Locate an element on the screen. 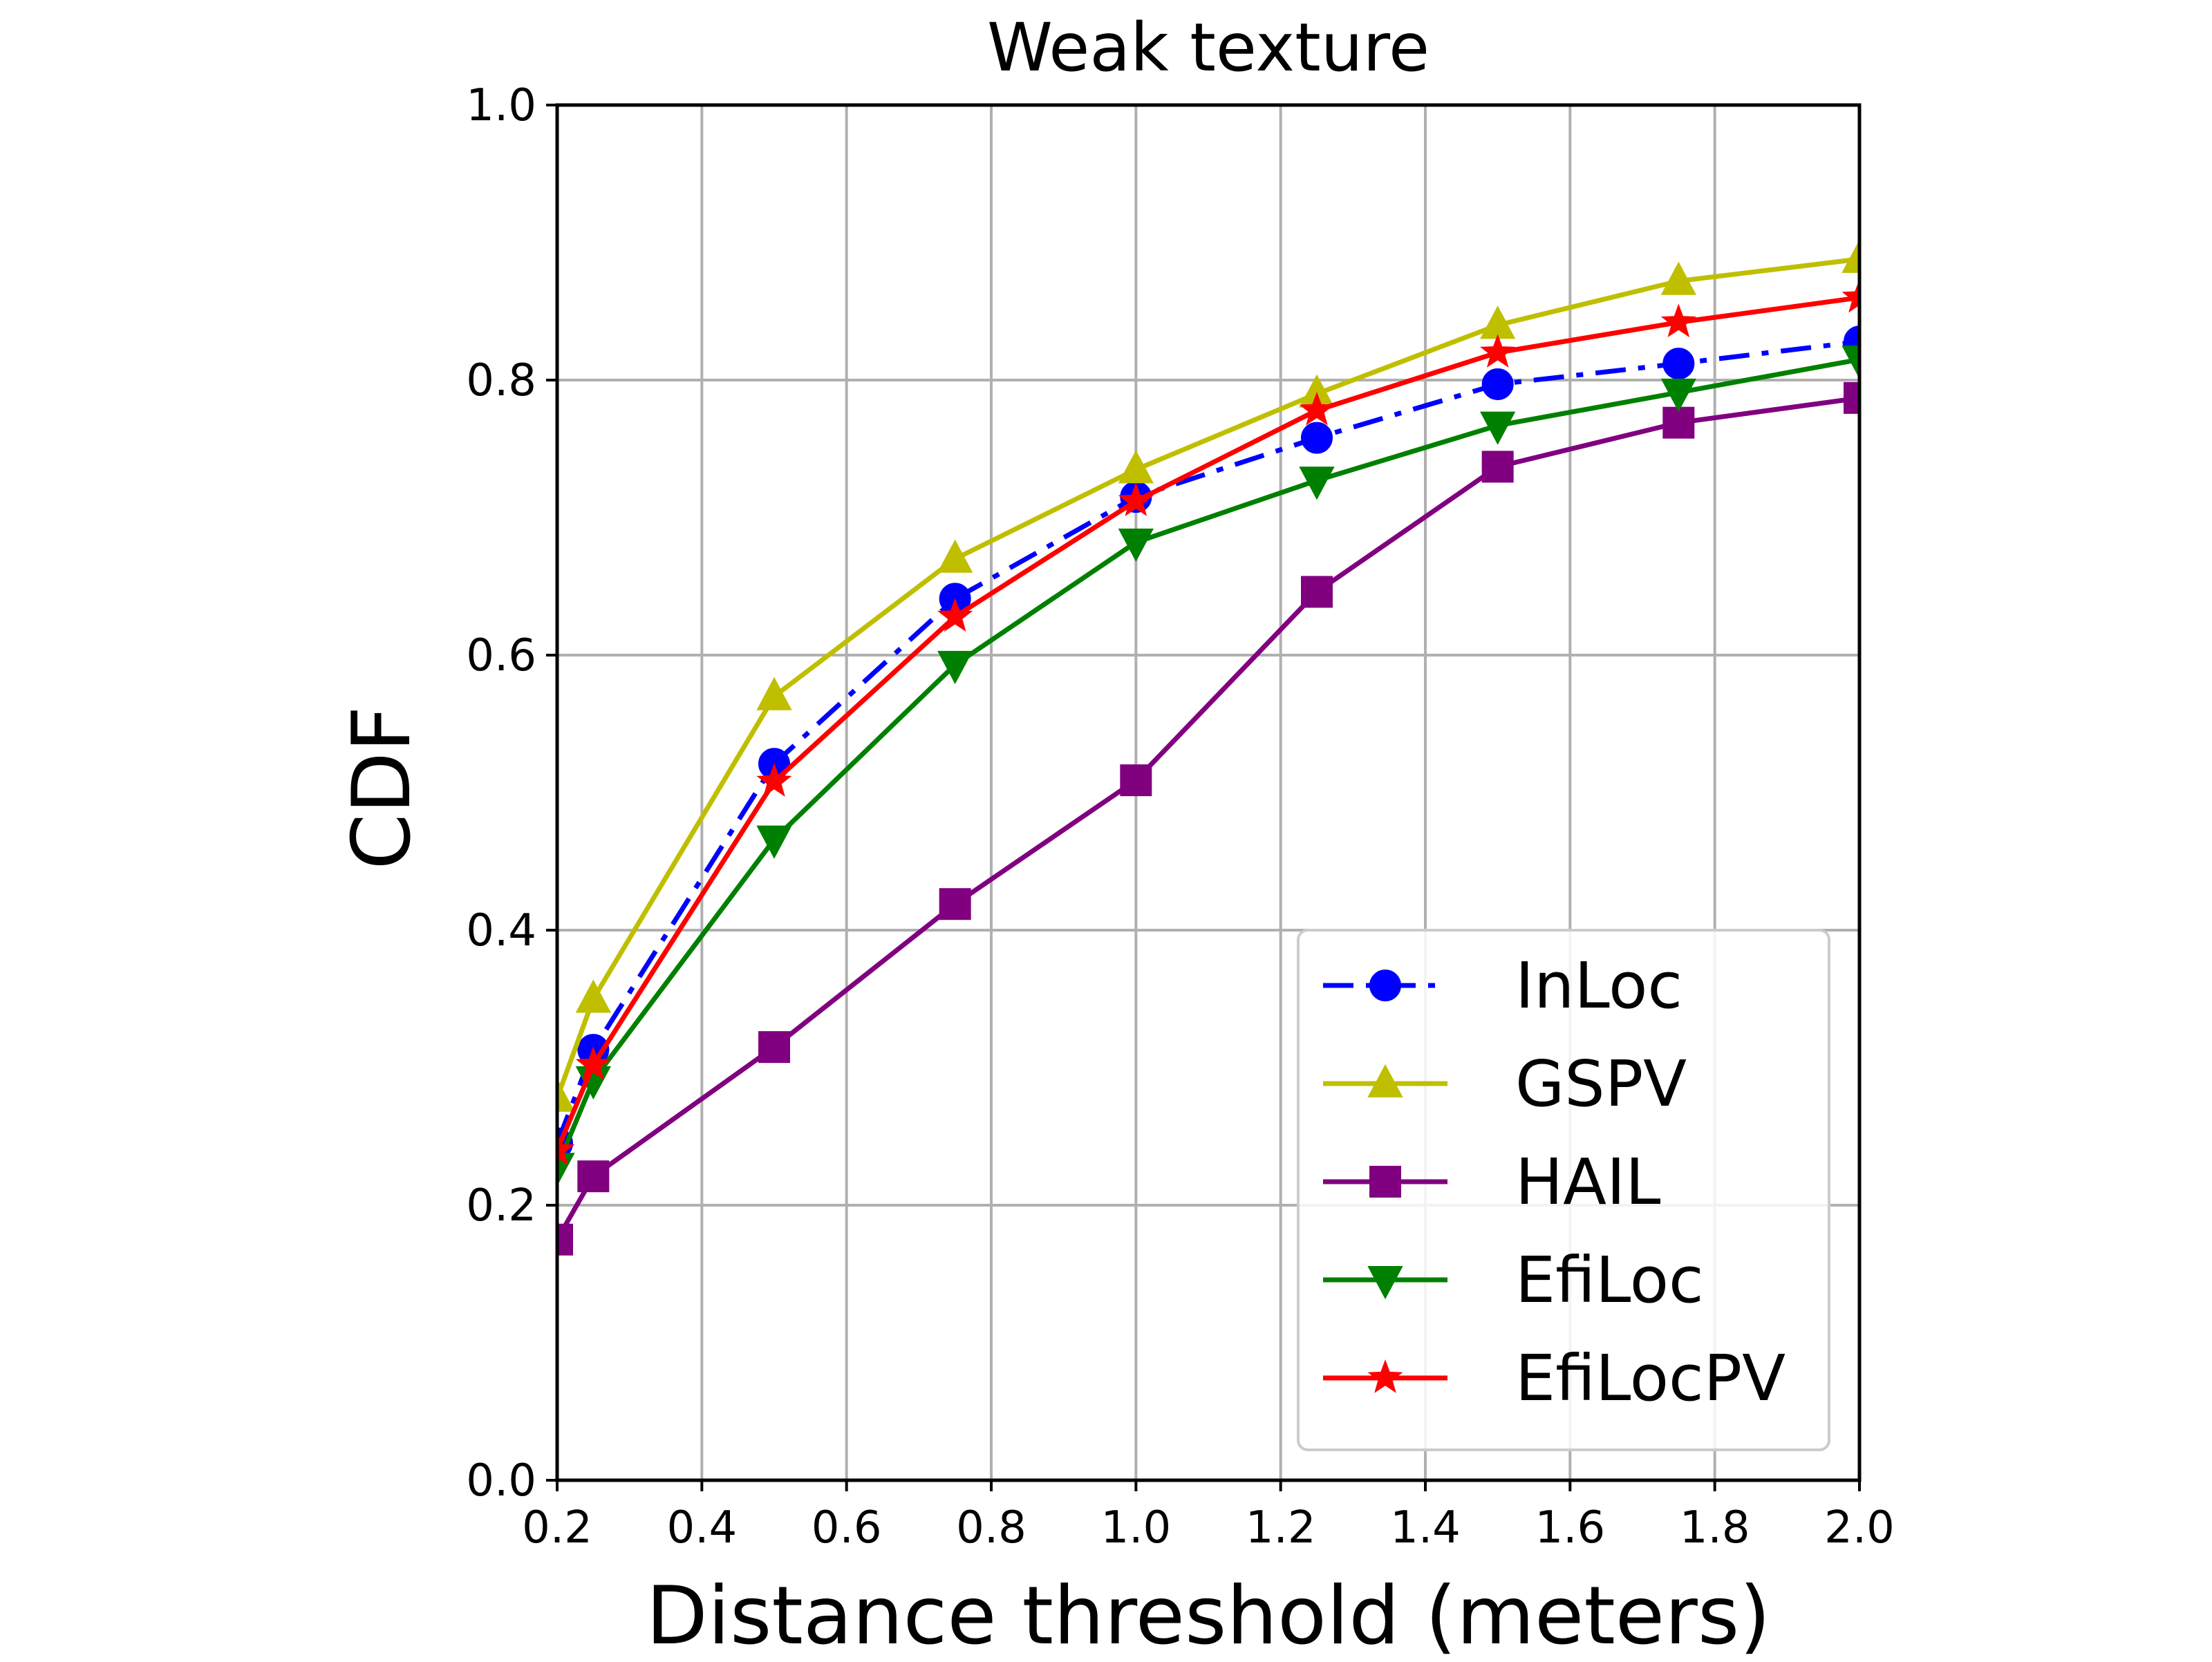 The height and width of the screenshot is (1662, 2212). y-tick-label-2: 0.4 is located at coordinates (501, 930).